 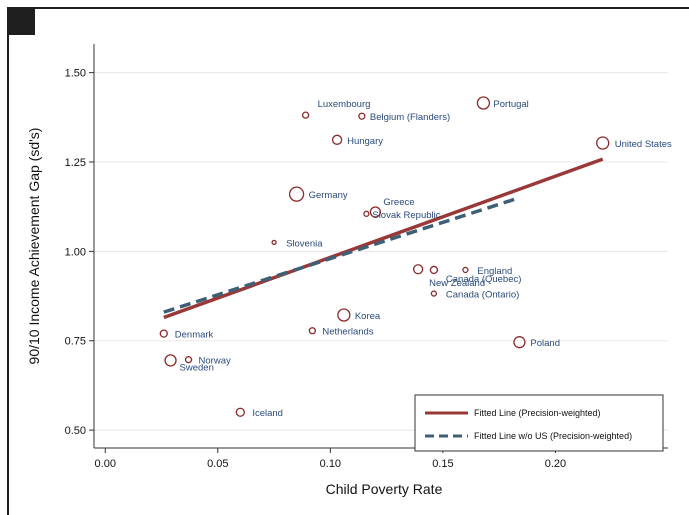 What do you see at coordinates (217, 464) in the screenshot?
I see `x-tick-label: 0.05` at bounding box center [217, 464].